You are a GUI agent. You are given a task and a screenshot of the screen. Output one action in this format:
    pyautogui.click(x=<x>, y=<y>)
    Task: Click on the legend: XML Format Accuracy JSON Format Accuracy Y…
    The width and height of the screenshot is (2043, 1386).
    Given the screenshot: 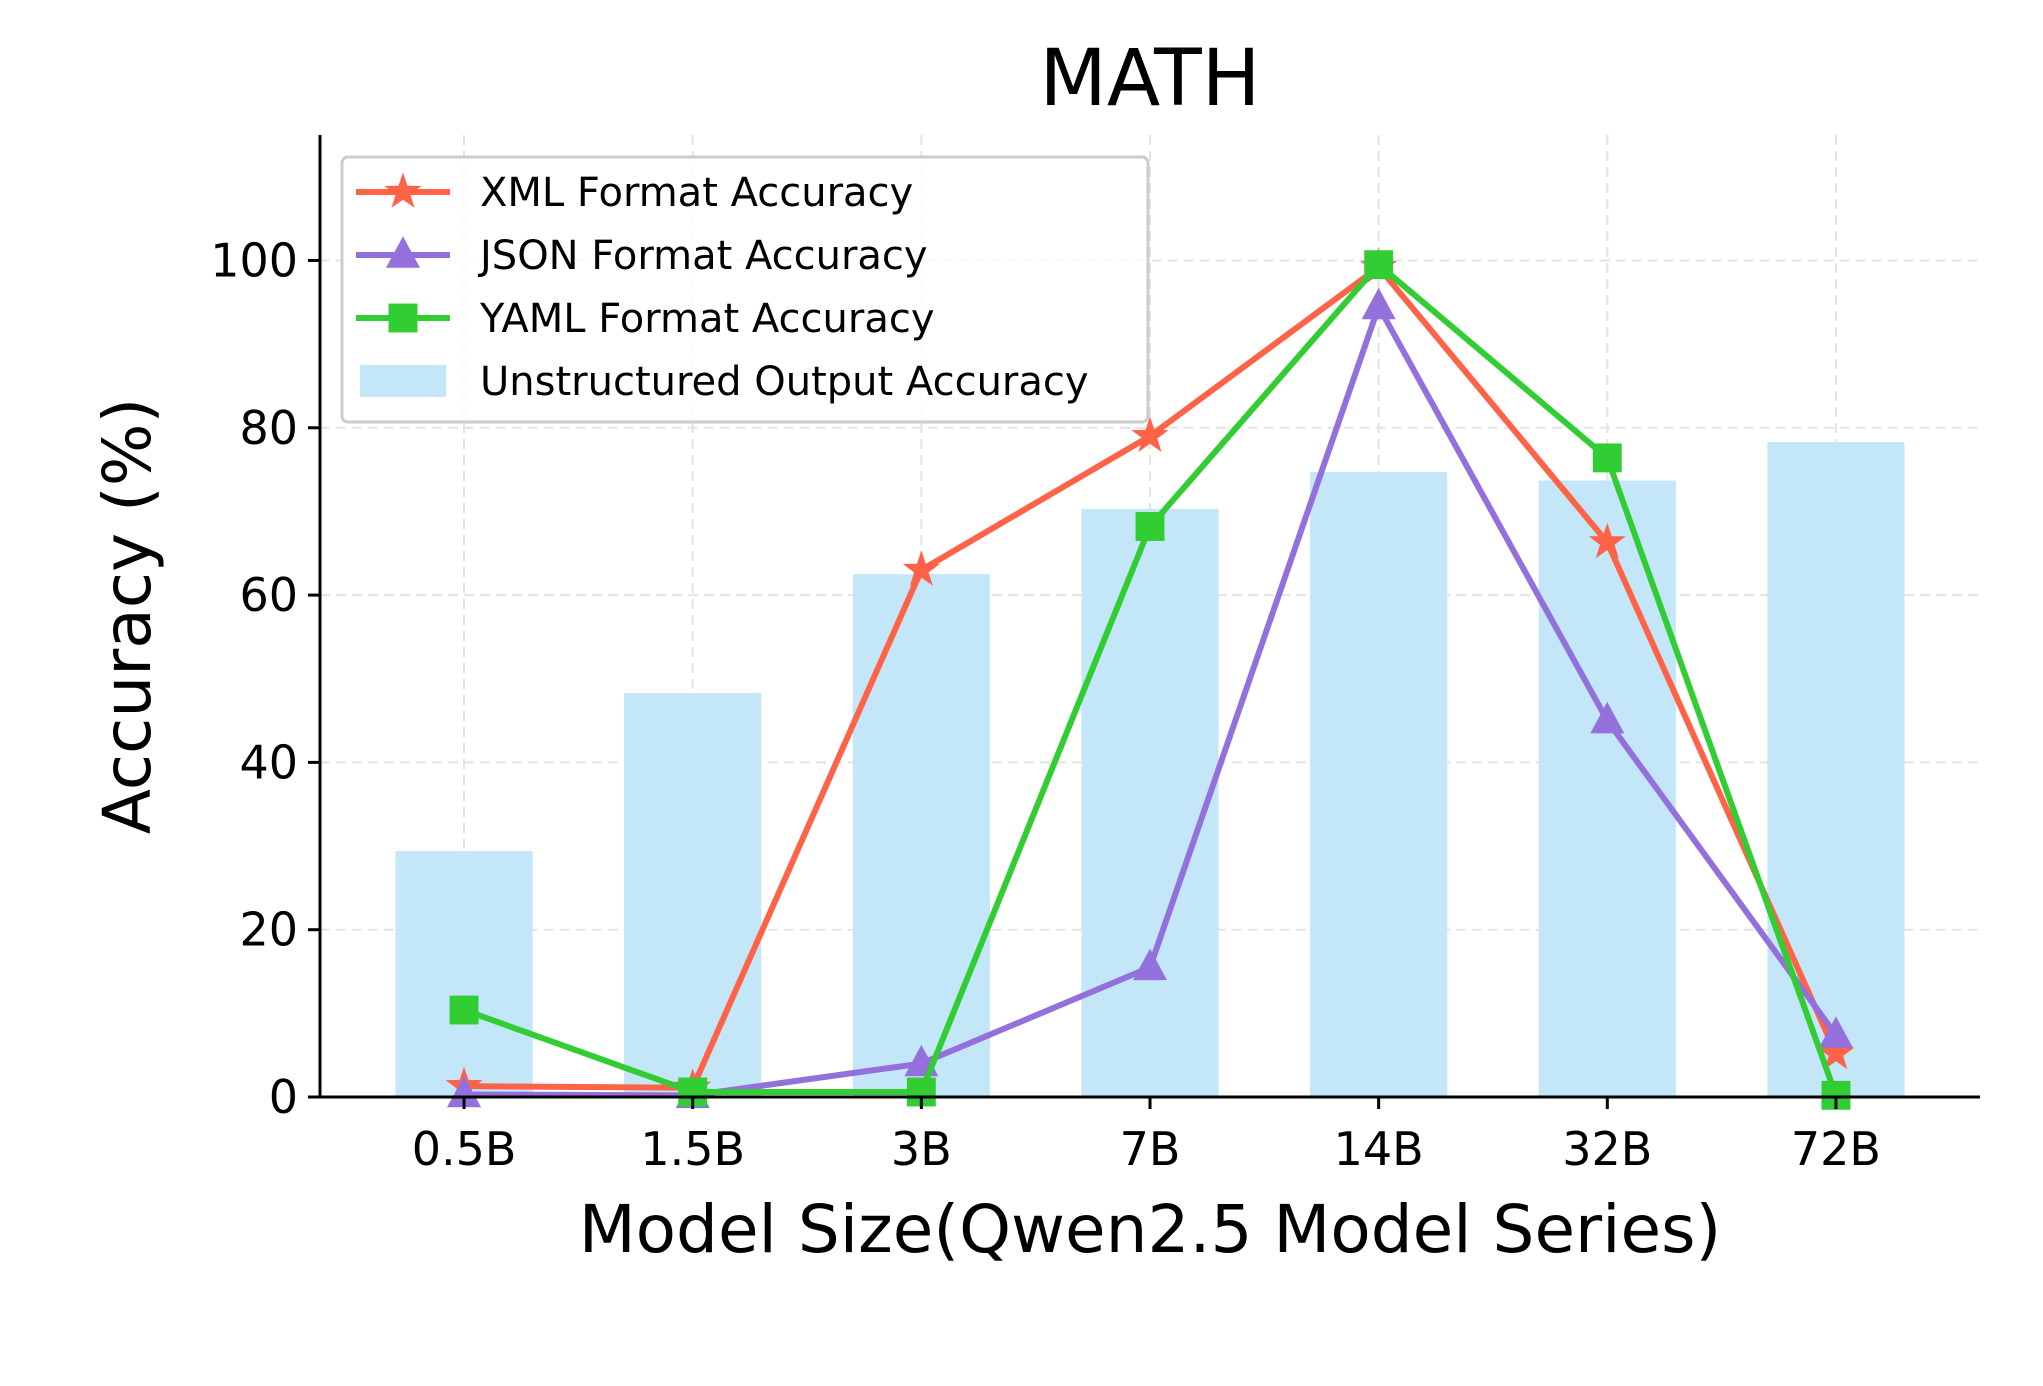 What is the action you would take?
    pyautogui.click(x=745, y=289)
    